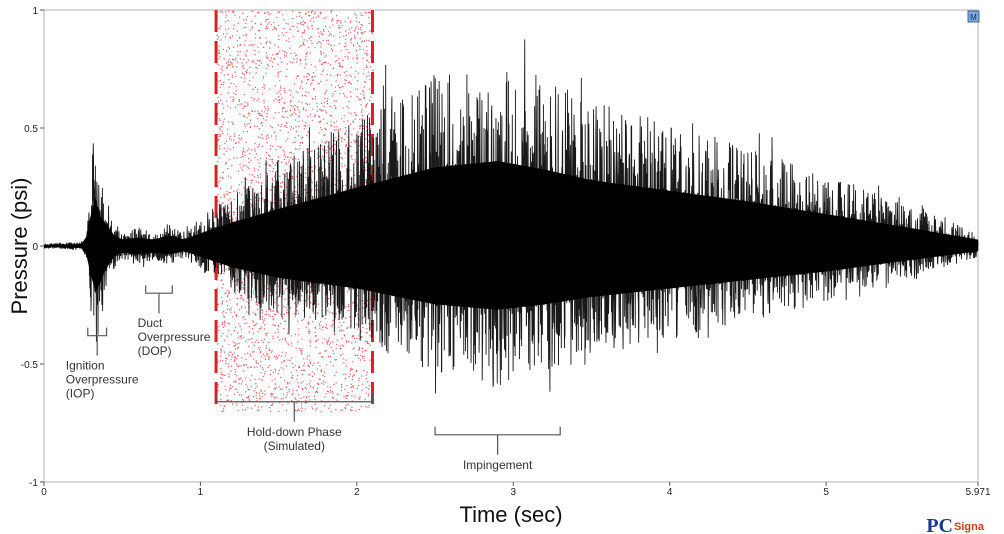 The width and height of the screenshot is (1004, 534). What do you see at coordinates (969, 527) in the screenshot?
I see `logo-sub: Signa` at bounding box center [969, 527].